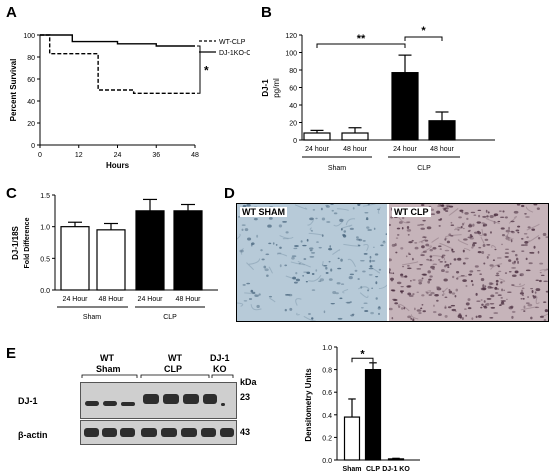 The width and height of the screenshot is (550, 475). What do you see at coordinates (355, 149) in the screenshot?
I see `category-label: 48 hour` at bounding box center [355, 149].